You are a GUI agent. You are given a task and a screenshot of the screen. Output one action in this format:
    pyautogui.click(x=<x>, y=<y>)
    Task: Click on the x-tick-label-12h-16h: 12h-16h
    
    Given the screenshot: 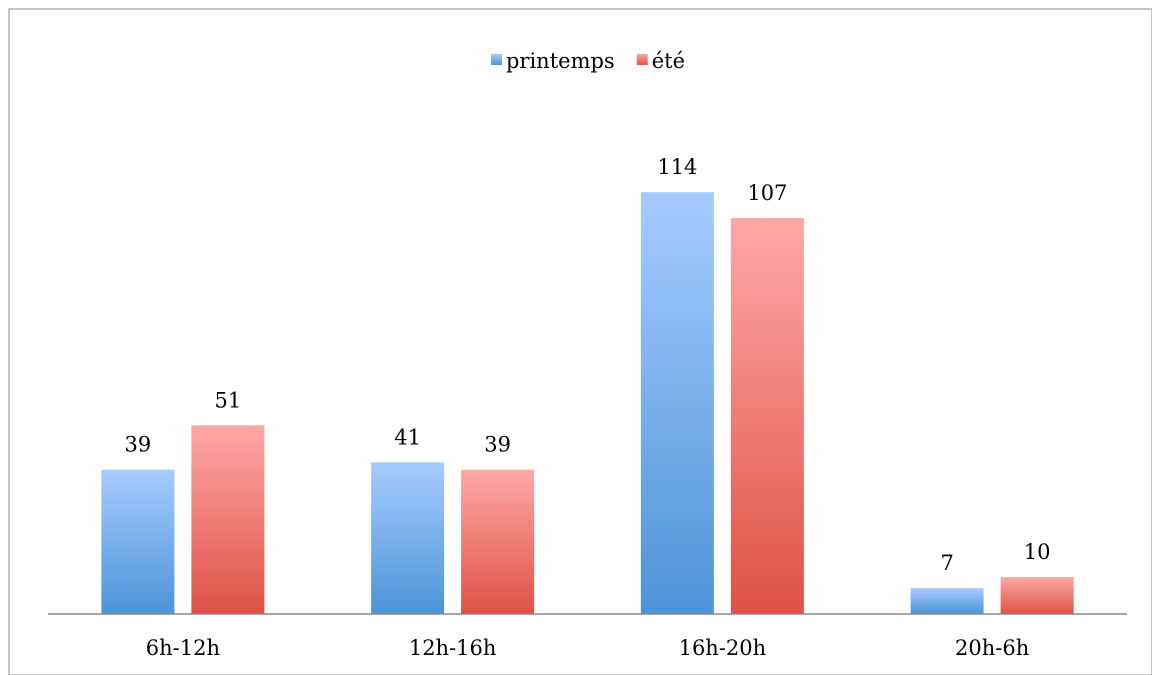 What is the action you would take?
    pyautogui.click(x=453, y=648)
    